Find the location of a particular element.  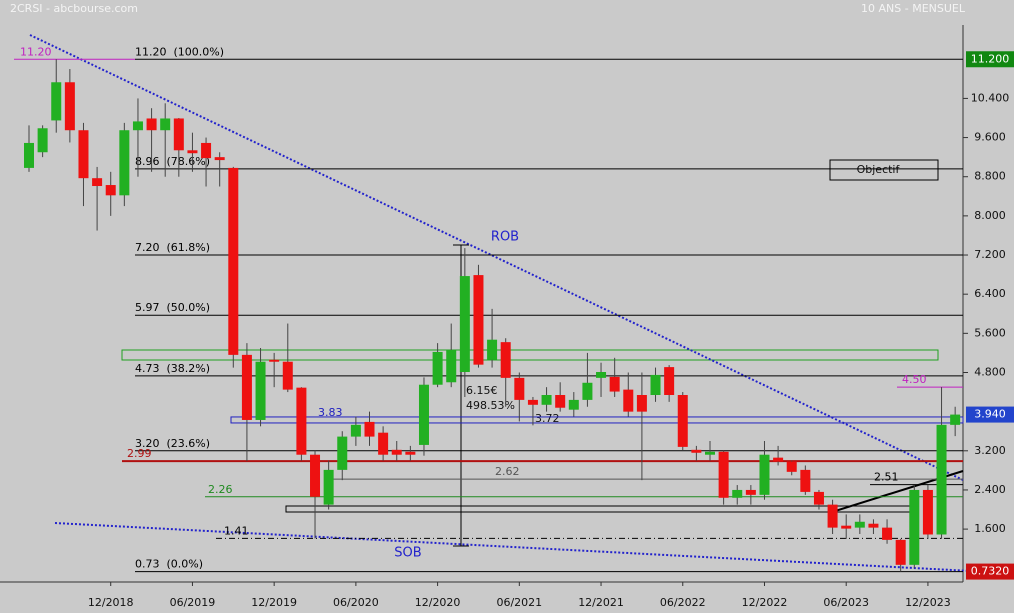

level-label: 2.51 is located at coordinates (886, 477).